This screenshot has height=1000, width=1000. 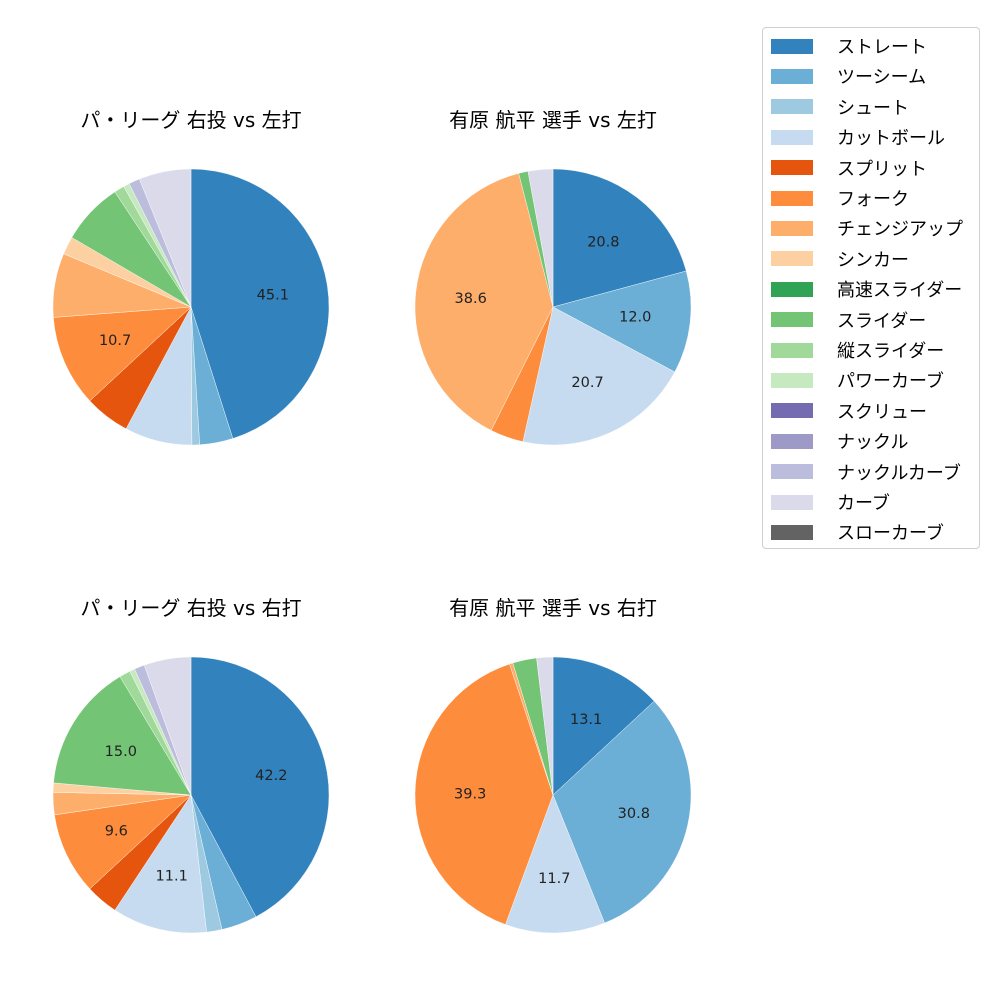 I want to click on legend-label: ナックル, so click(x=873, y=443).